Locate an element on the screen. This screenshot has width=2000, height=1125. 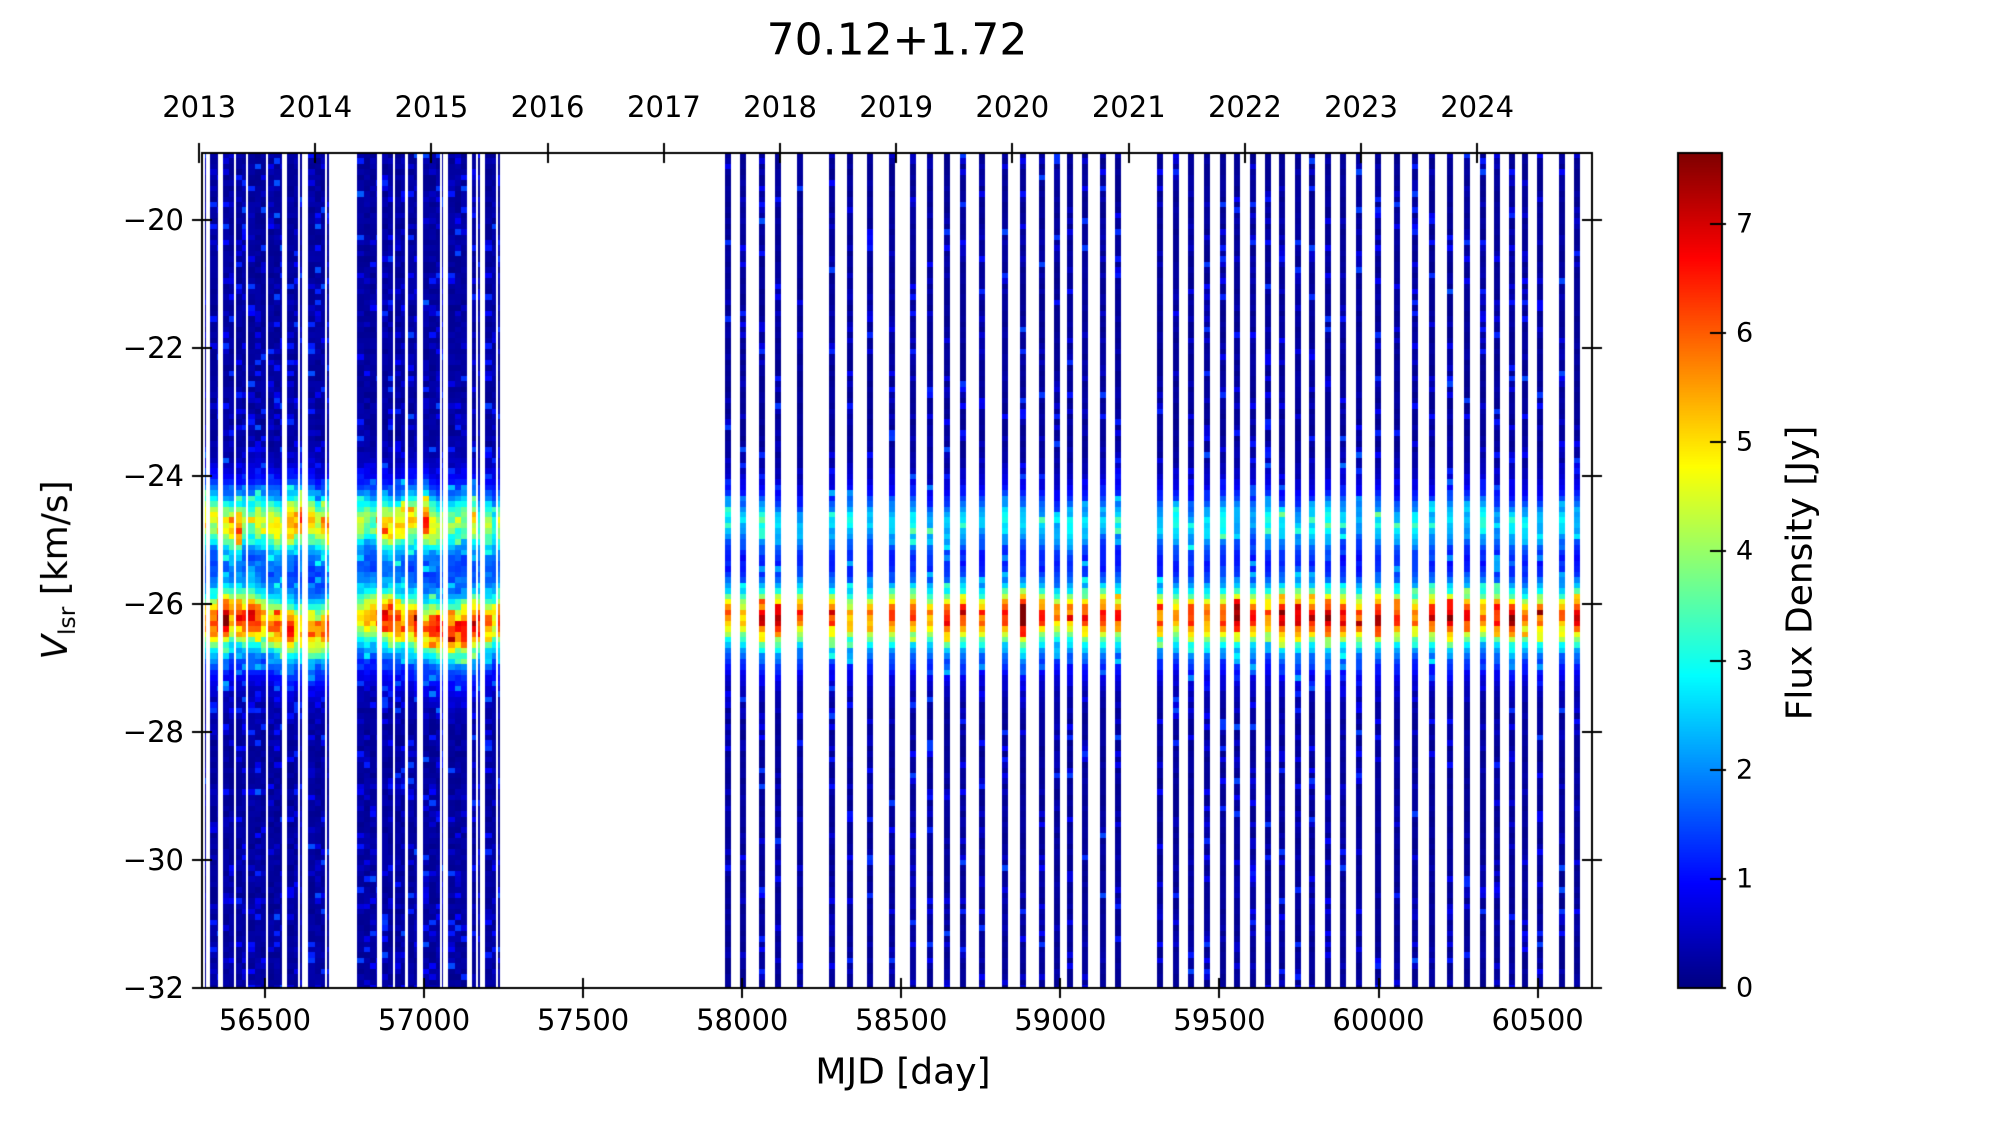
y-tick-label: −20 is located at coordinates (153, 220).